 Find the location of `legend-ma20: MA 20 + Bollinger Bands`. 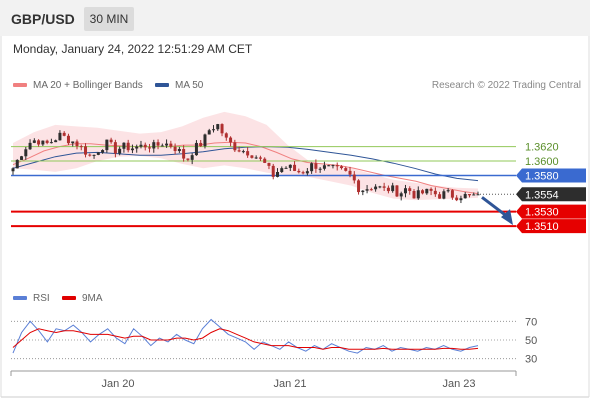

legend-ma20: MA 20 + Bollinger Bands is located at coordinates (78, 85).